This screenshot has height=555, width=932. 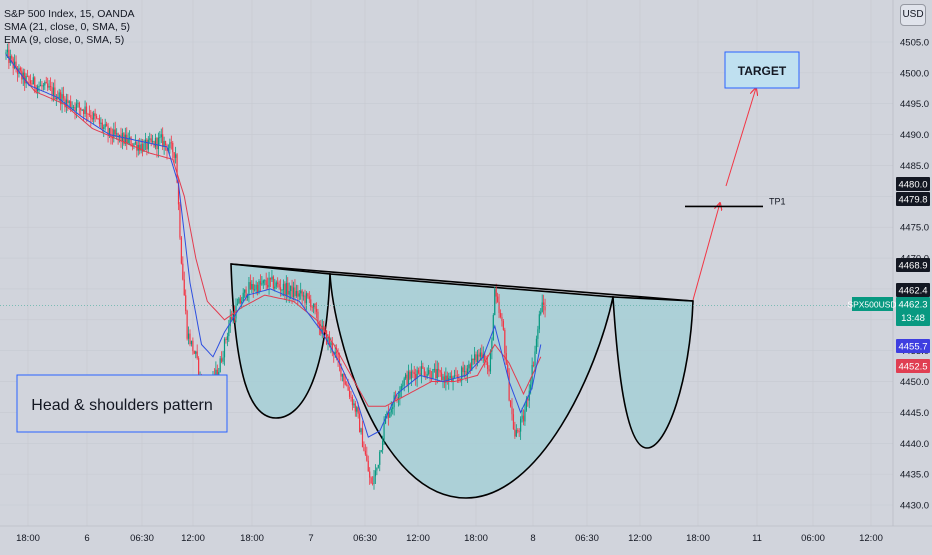 I want to click on pattern-label-box, so click(x=122, y=403).